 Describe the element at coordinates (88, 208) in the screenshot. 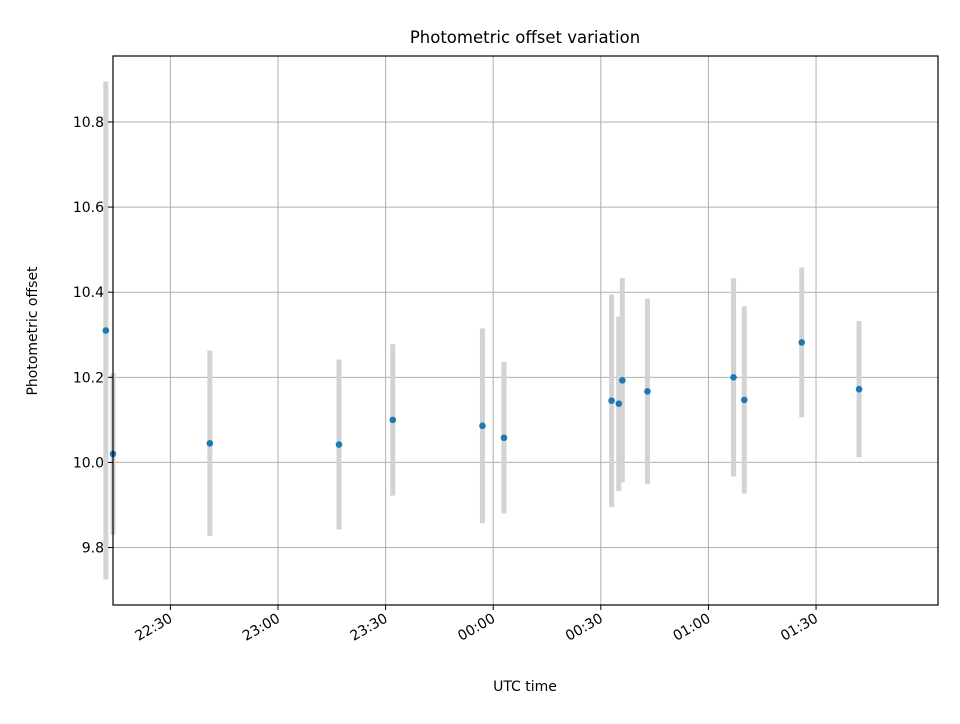

I see `y-tick-label: 10.6` at that location.